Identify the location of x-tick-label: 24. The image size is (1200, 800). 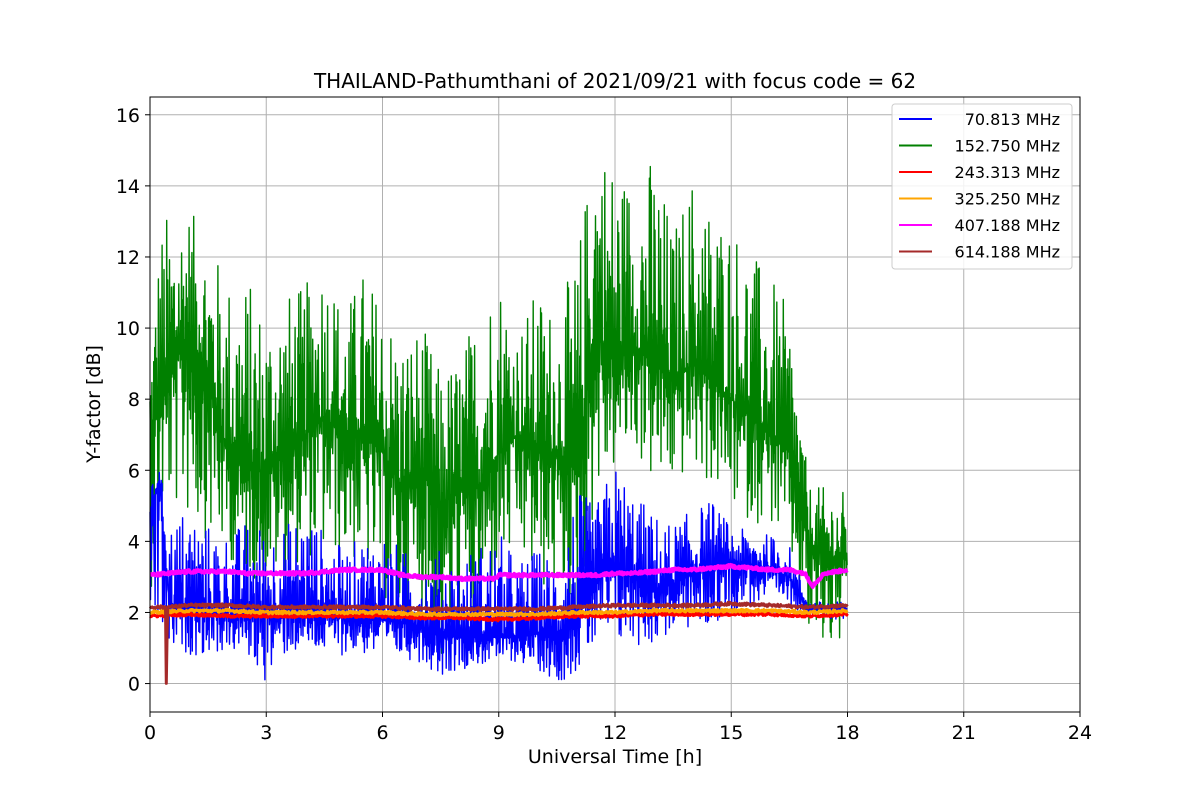
(1080, 733).